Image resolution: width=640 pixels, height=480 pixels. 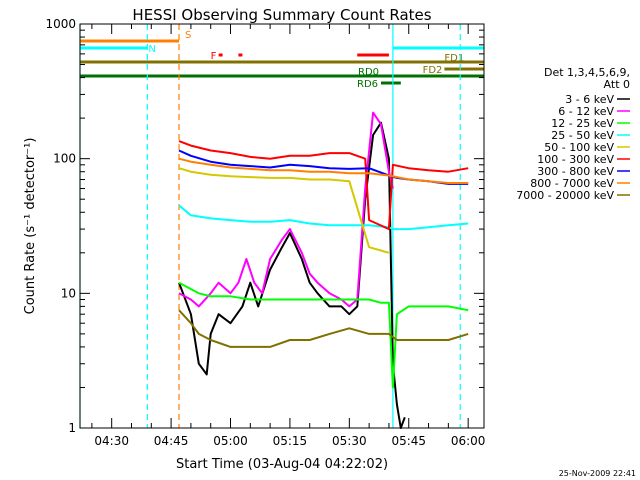 I want to click on legend-label-6: 300 - 800 keV, so click(x=575, y=171).